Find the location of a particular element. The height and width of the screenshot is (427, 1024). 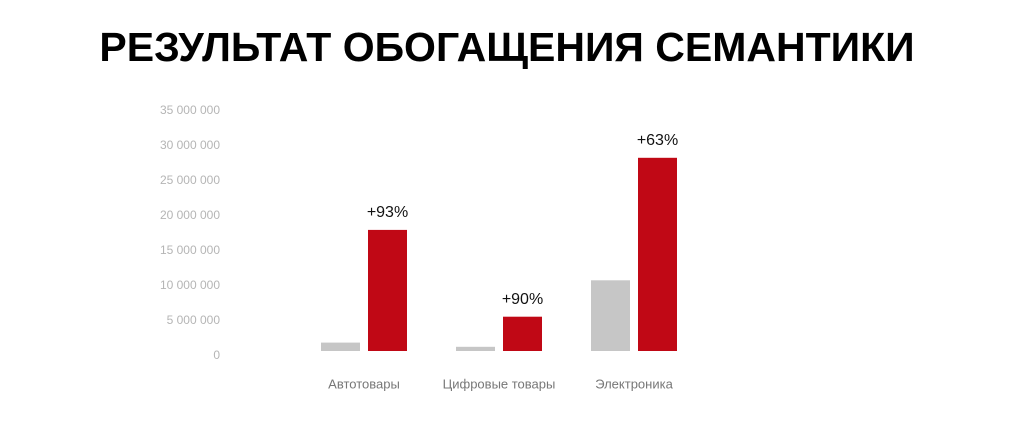

annotation: +63% is located at coordinates (657, 140).